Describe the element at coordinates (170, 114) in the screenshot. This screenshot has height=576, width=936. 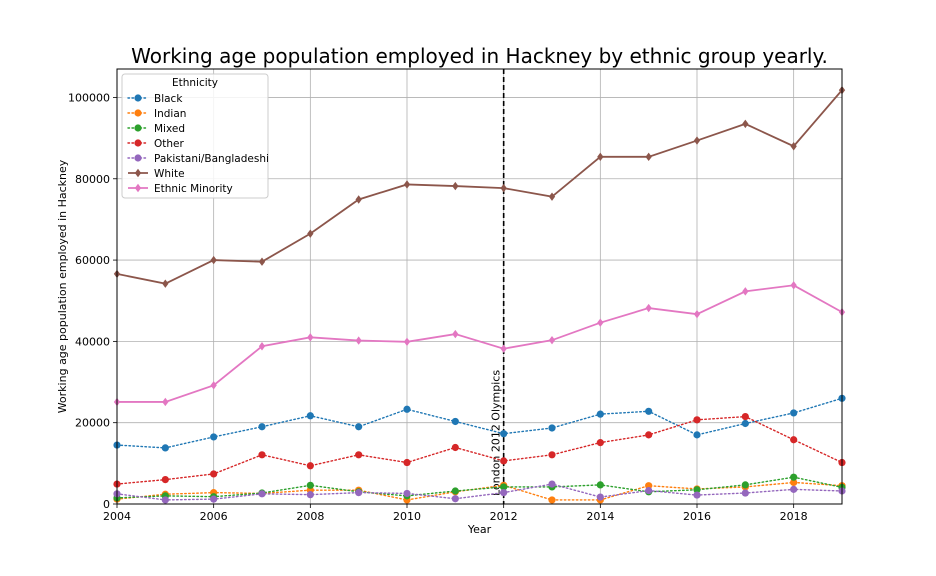
I see `legend-label: Indian` at that location.